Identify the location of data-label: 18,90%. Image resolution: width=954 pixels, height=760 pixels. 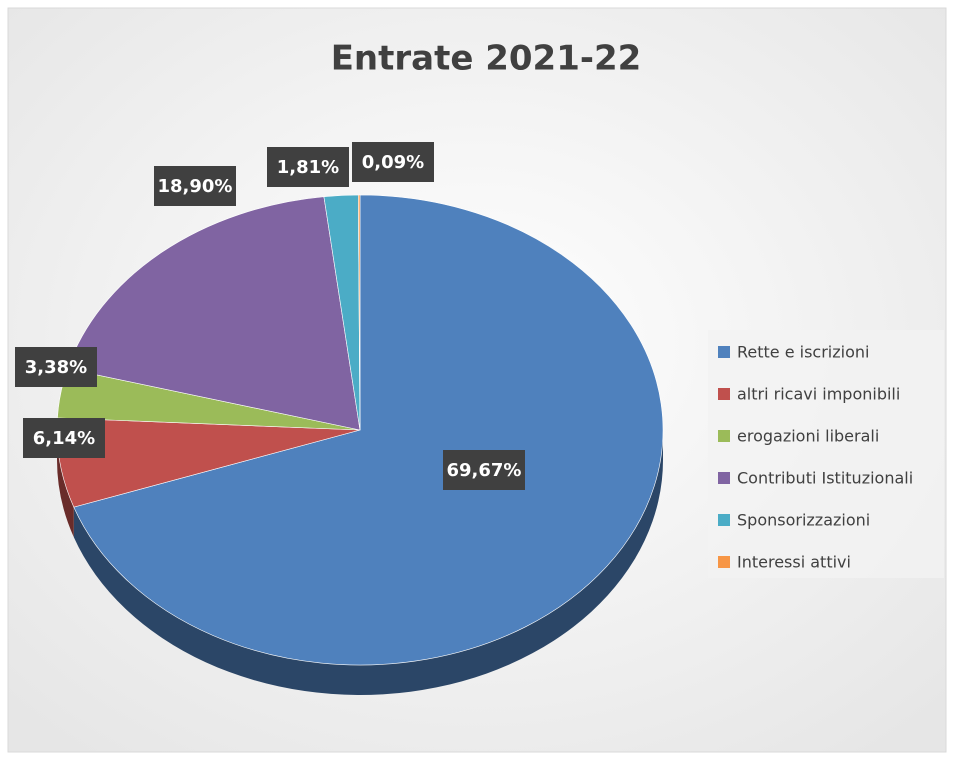
(195, 186).